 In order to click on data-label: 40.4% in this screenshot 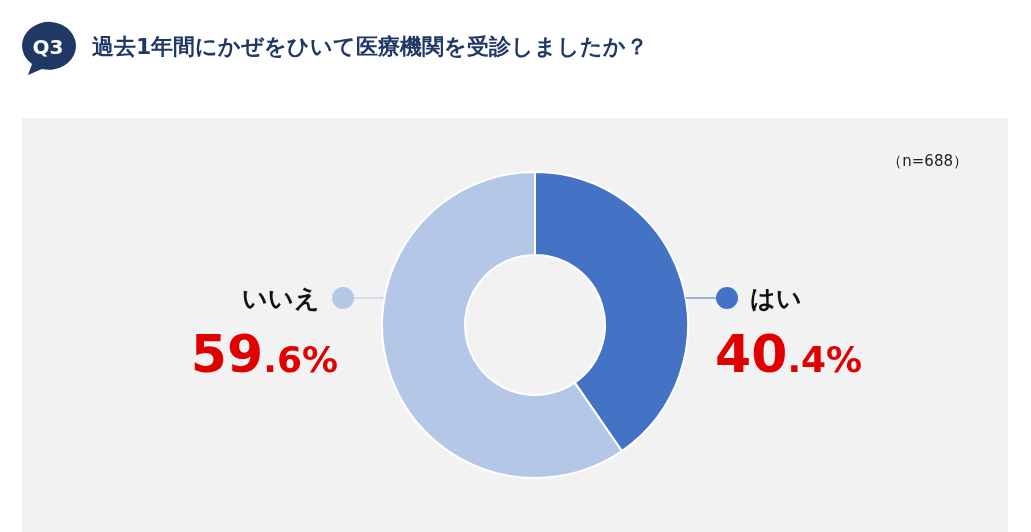, I will do `click(789, 354)`.